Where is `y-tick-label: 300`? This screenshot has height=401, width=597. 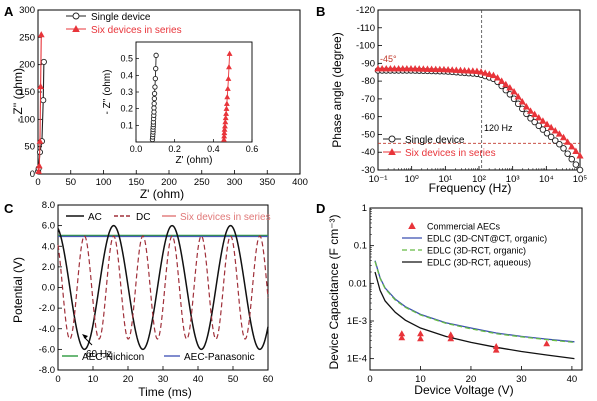
y-tick-label: 300 is located at coordinates (27, 10).